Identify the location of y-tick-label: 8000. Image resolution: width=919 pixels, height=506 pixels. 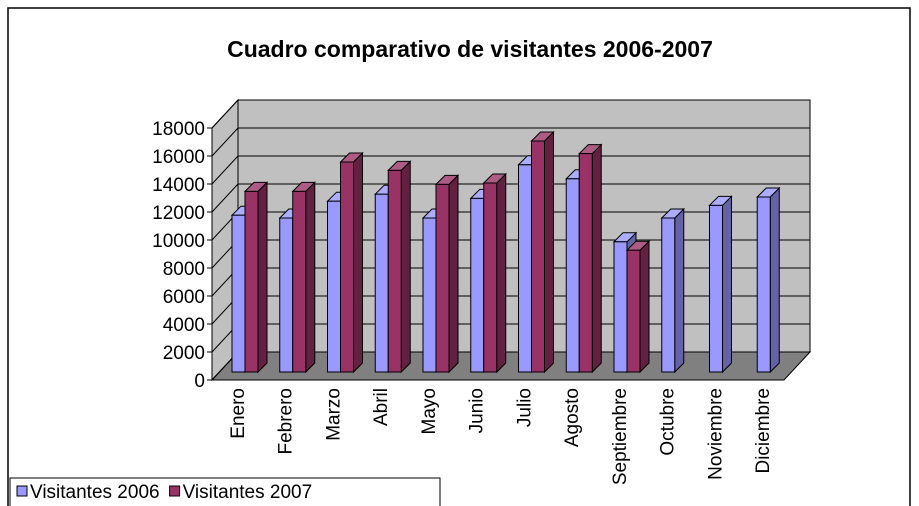
(184, 269).